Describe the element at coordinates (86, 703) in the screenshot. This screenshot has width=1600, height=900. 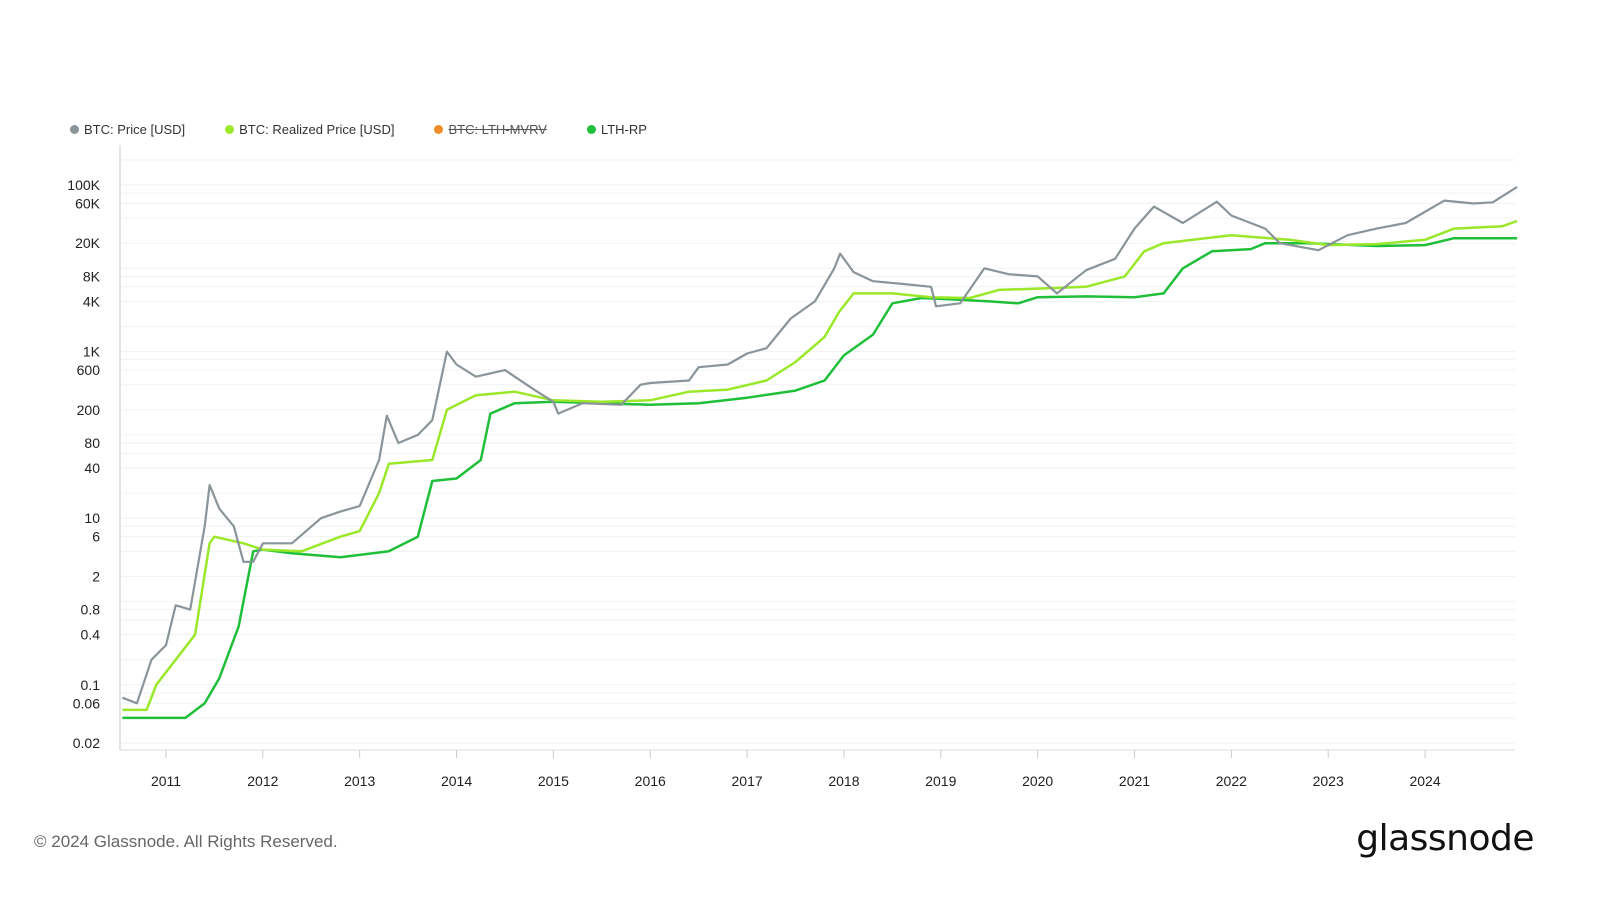
I see `y-tick-label: 0.06` at that location.